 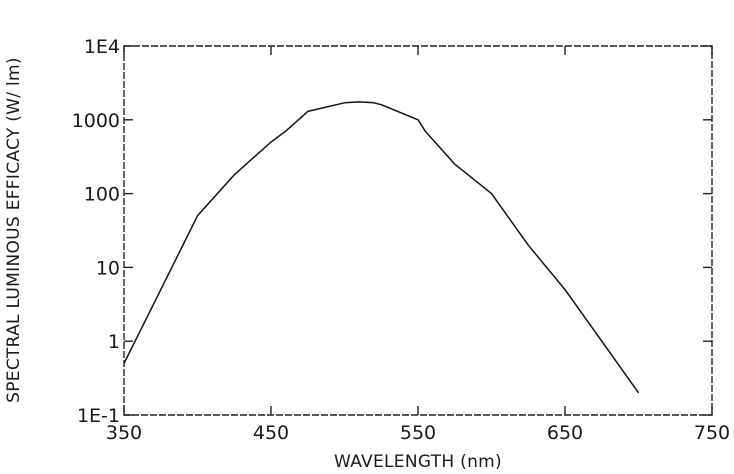 I want to click on y-tick-label: 10, so click(x=108, y=268).